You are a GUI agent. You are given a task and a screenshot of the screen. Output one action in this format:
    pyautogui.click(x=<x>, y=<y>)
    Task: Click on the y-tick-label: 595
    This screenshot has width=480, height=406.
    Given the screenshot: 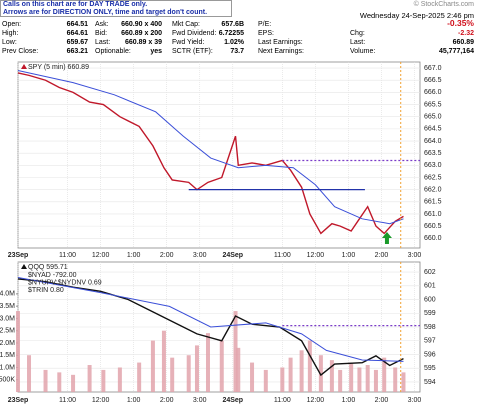 What is the action you would take?
    pyautogui.click(x=430, y=368)
    